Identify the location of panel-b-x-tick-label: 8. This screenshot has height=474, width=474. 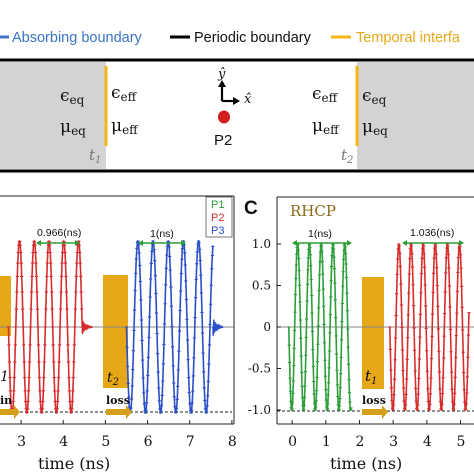
(232, 442).